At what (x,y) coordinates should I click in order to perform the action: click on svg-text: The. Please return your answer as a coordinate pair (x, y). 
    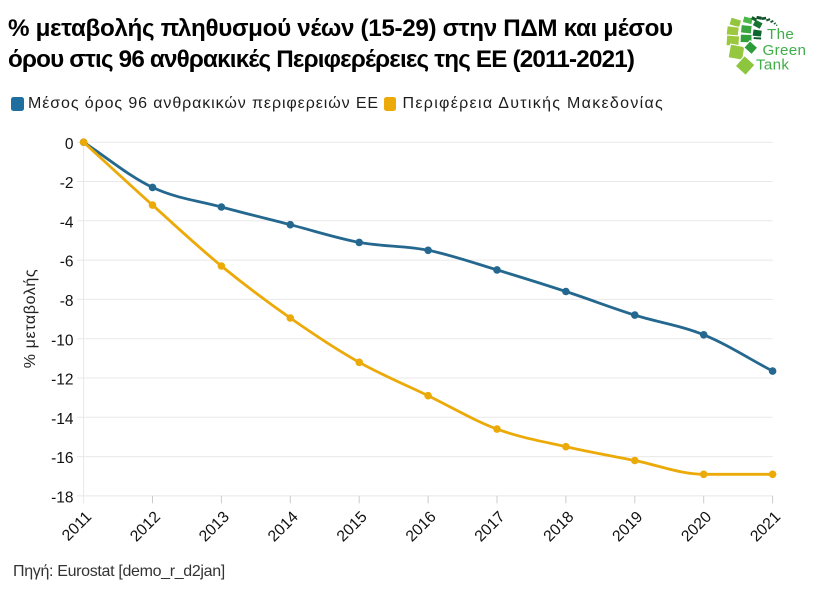
    Looking at the image, I should click on (780, 34).